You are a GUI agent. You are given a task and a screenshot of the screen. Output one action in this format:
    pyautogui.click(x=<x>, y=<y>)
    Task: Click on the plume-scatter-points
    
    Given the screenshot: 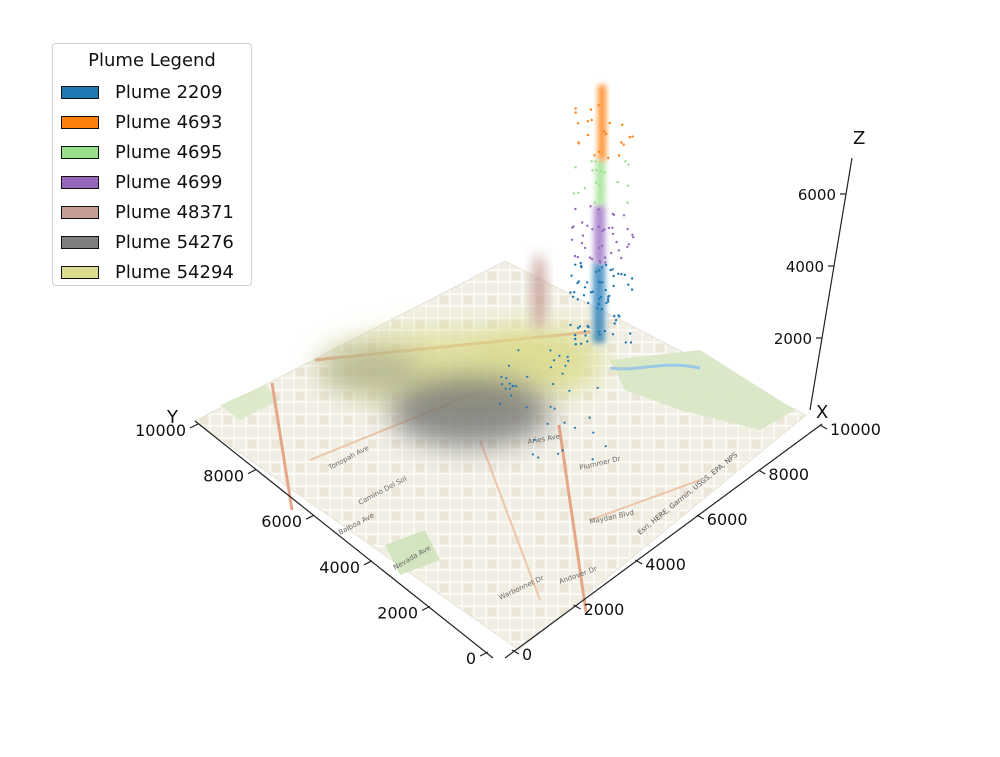 What is the action you would take?
    pyautogui.click(x=566, y=282)
    